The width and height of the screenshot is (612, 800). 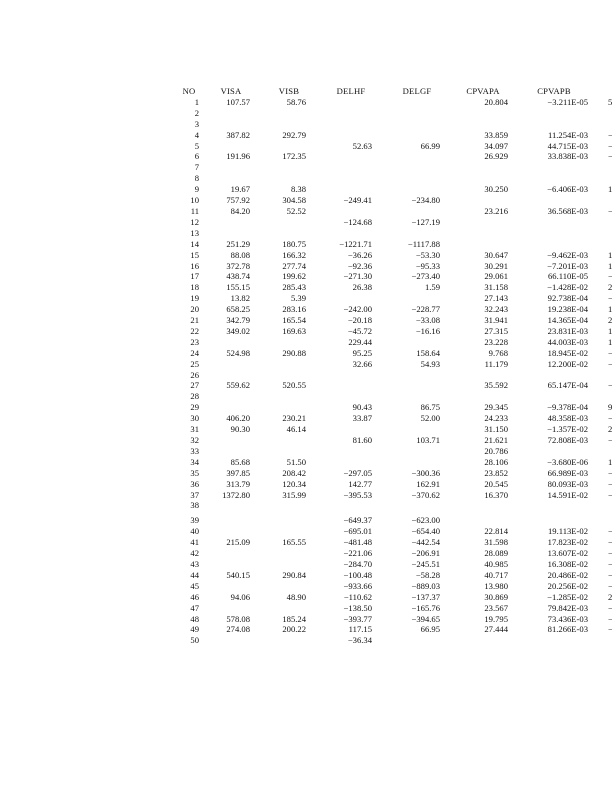 I want to click on cell-no: 15, so click(x=194, y=254).